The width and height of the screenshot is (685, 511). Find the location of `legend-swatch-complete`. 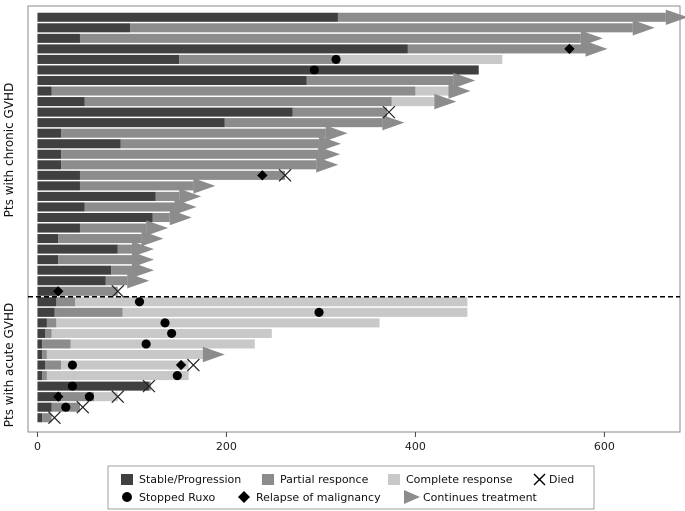

legend-swatch-complete is located at coordinates (394, 479).